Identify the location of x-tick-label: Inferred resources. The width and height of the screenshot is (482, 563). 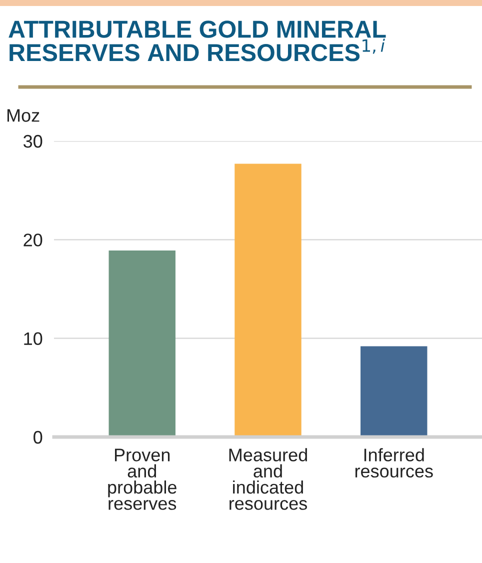
(394, 463).